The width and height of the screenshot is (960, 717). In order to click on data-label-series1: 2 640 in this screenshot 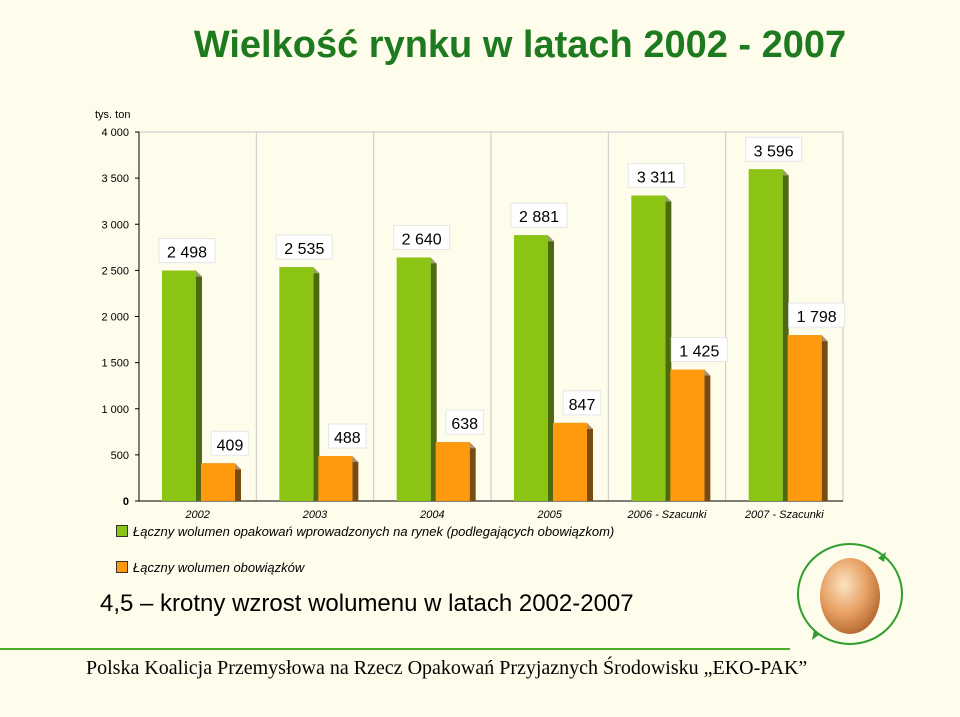, I will do `click(422, 239)`.